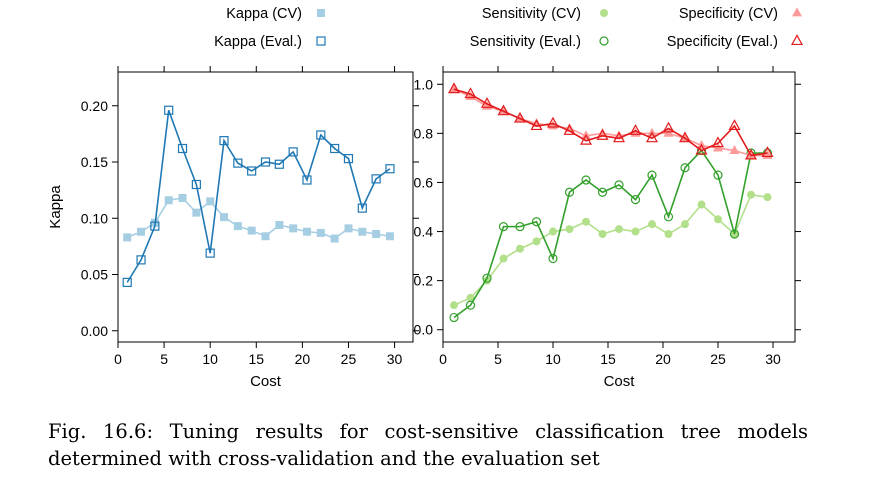  I want to click on y-tick-label: 0.8, so click(424, 133).